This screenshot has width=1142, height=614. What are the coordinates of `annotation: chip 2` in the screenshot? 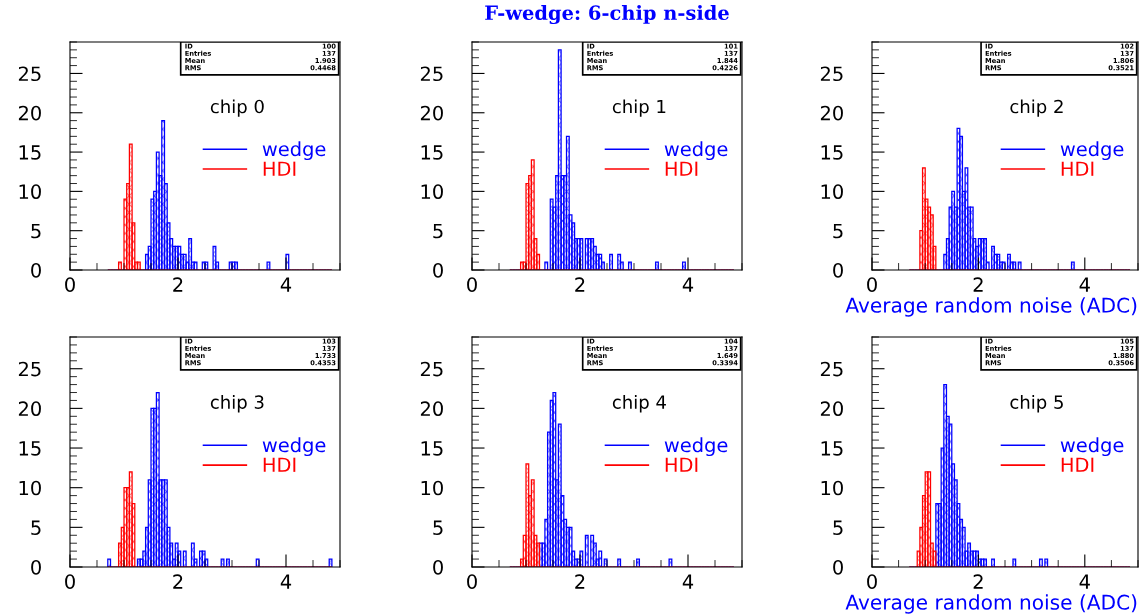 It's located at (1036, 108).